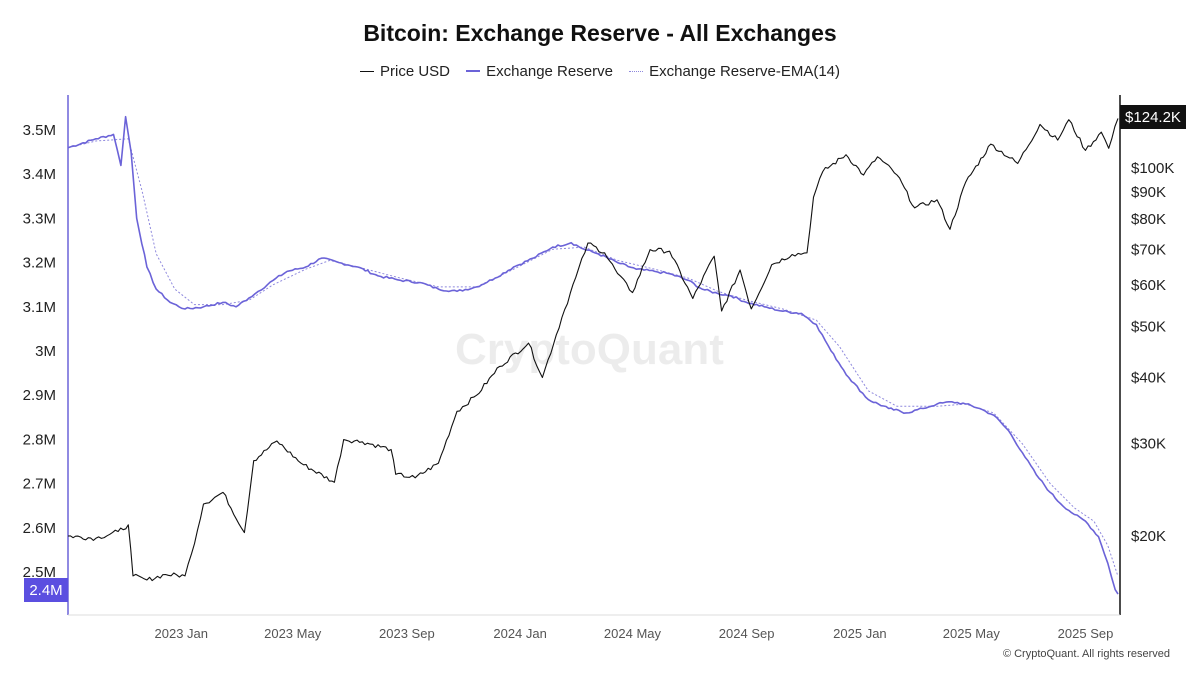 This screenshot has width=1200, height=675. I want to click on legend-item-reserve: Exchange Reserve, so click(539, 71).